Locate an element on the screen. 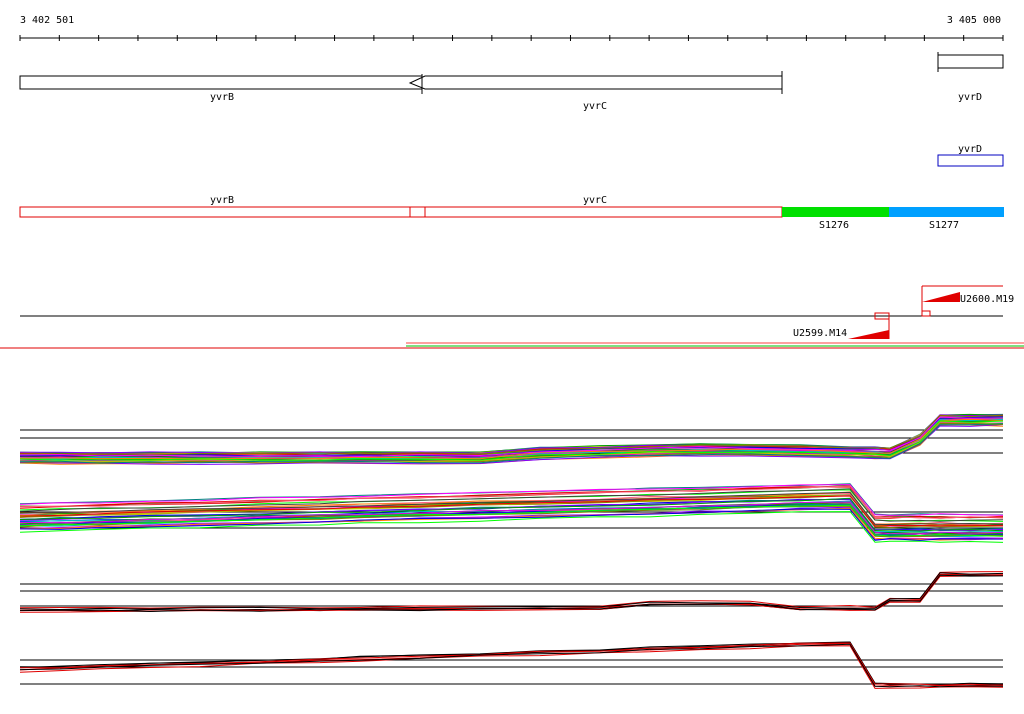 The image size is (1024, 714). transcribed-track: yvrB yvrC S1276 S1277 is located at coordinates (511, 213).